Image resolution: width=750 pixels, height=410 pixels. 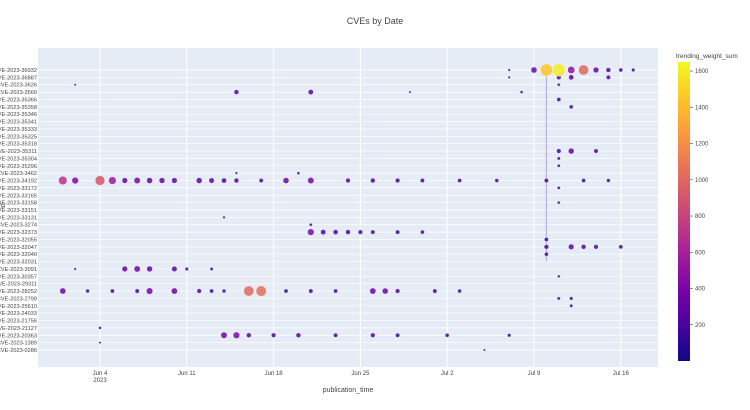 I want to click on y-tick-label: CVE-2023-28252, so click(x=18, y=292).